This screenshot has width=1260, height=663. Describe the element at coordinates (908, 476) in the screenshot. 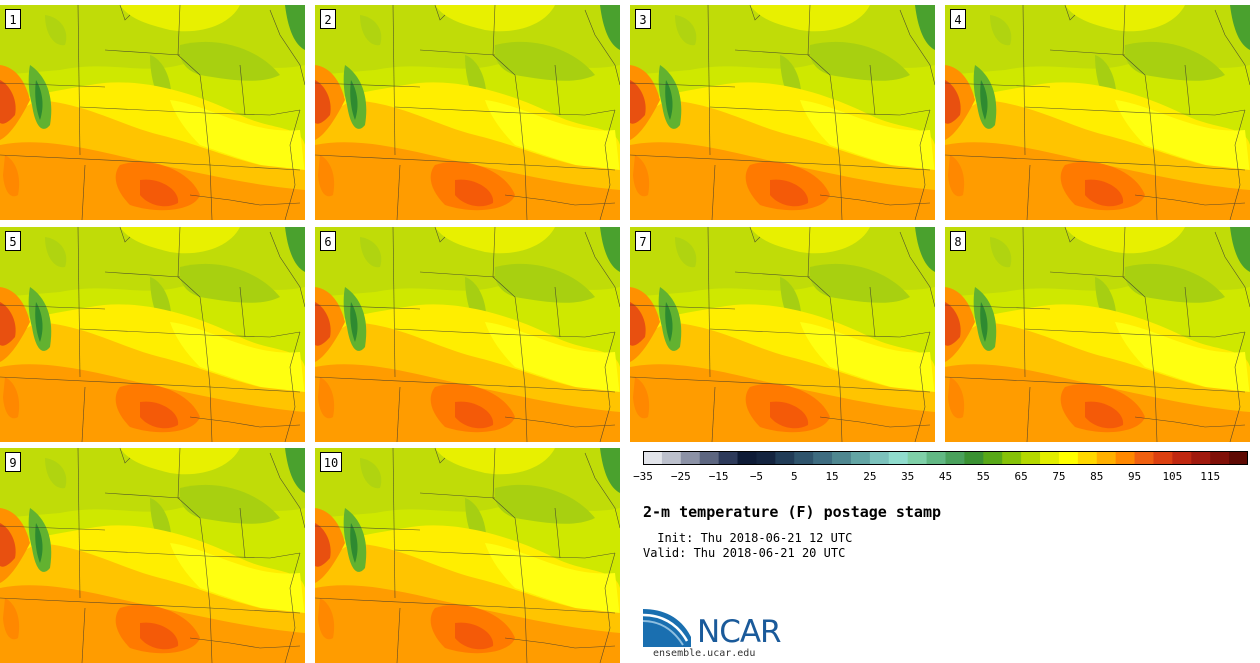

I see `colorbar-tick-label: 35` at that location.